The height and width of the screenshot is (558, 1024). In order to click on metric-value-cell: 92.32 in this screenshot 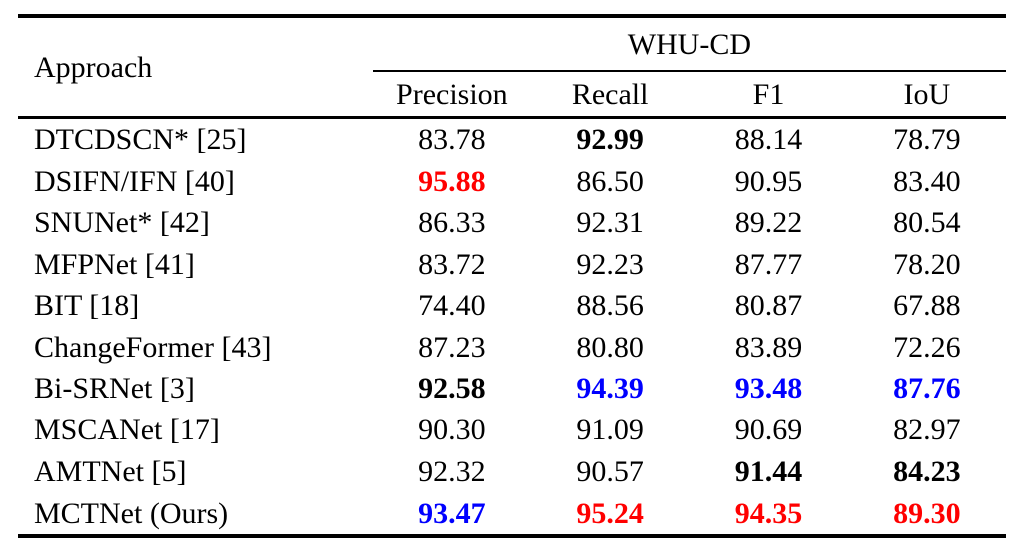, I will do `click(452, 471)`.